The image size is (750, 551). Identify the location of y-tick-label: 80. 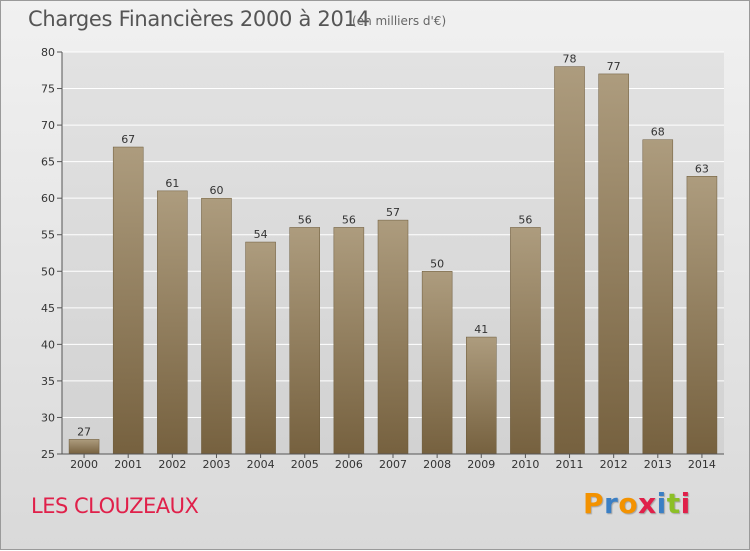
(48, 52).